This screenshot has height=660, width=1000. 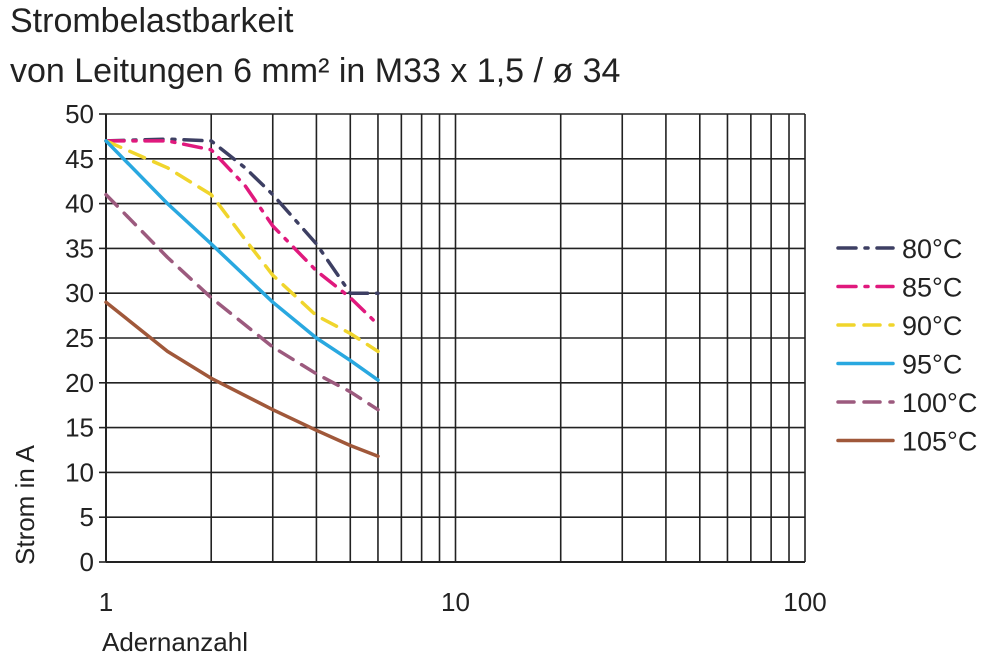 I want to click on y-tick-label: 25, so click(x=79, y=338).